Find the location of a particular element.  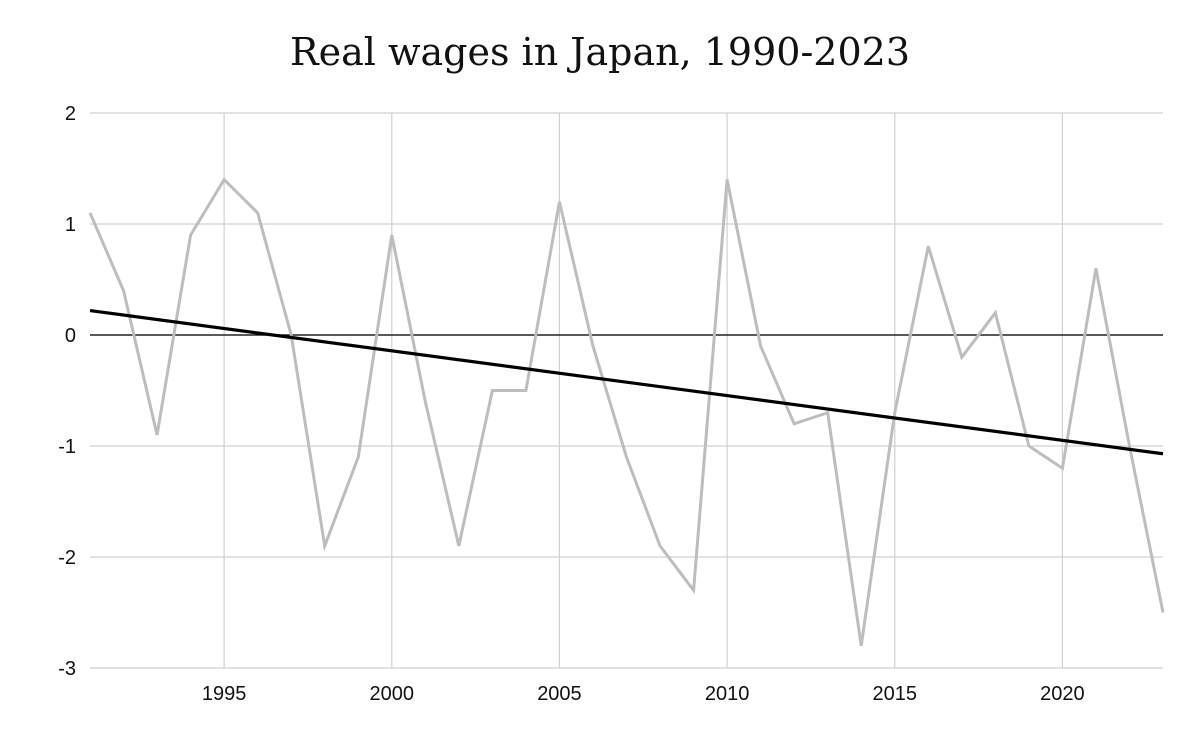

x-tick-label: 2005 is located at coordinates (559, 694).